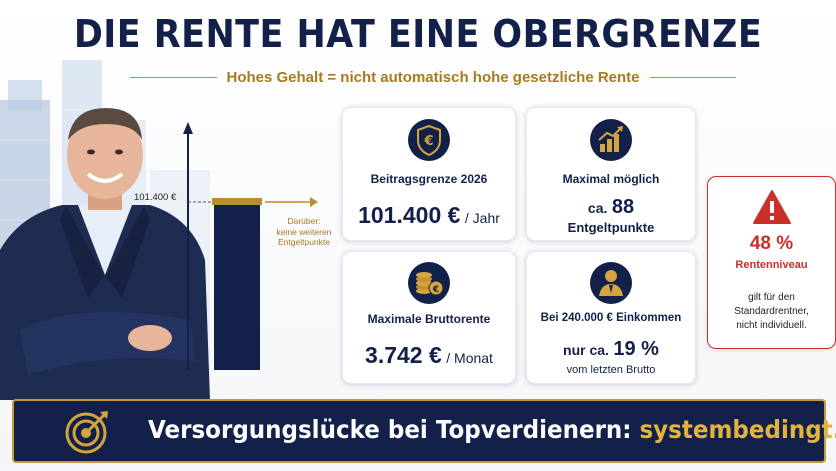 This screenshot has width=836, height=471. What do you see at coordinates (597, 208) in the screenshot?
I see `card-value-prefix: ca.` at bounding box center [597, 208].